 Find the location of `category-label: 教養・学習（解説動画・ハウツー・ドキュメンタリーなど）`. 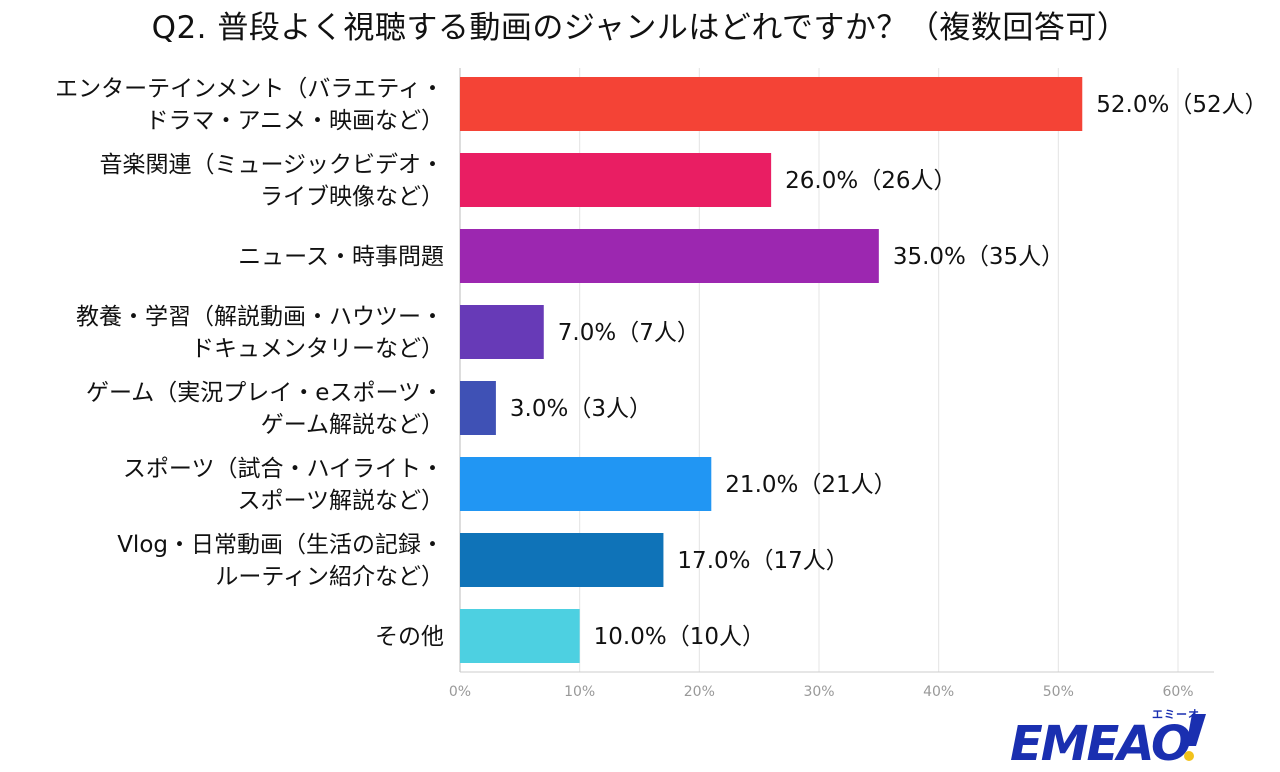

category-label: 教養・学習（解説動画・ハウツー・ドキュメンタリーなど） is located at coordinates (260, 333).